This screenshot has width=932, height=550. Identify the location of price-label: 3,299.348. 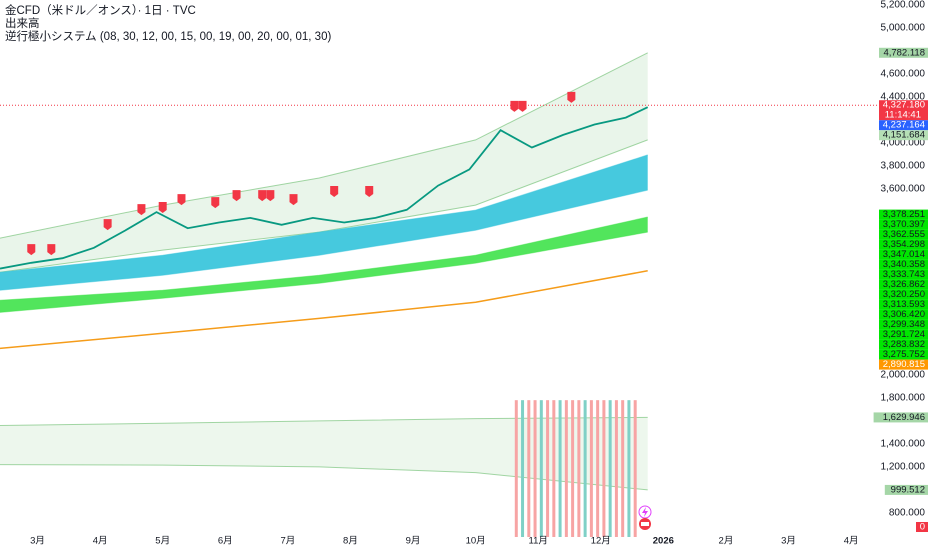
(904, 324).